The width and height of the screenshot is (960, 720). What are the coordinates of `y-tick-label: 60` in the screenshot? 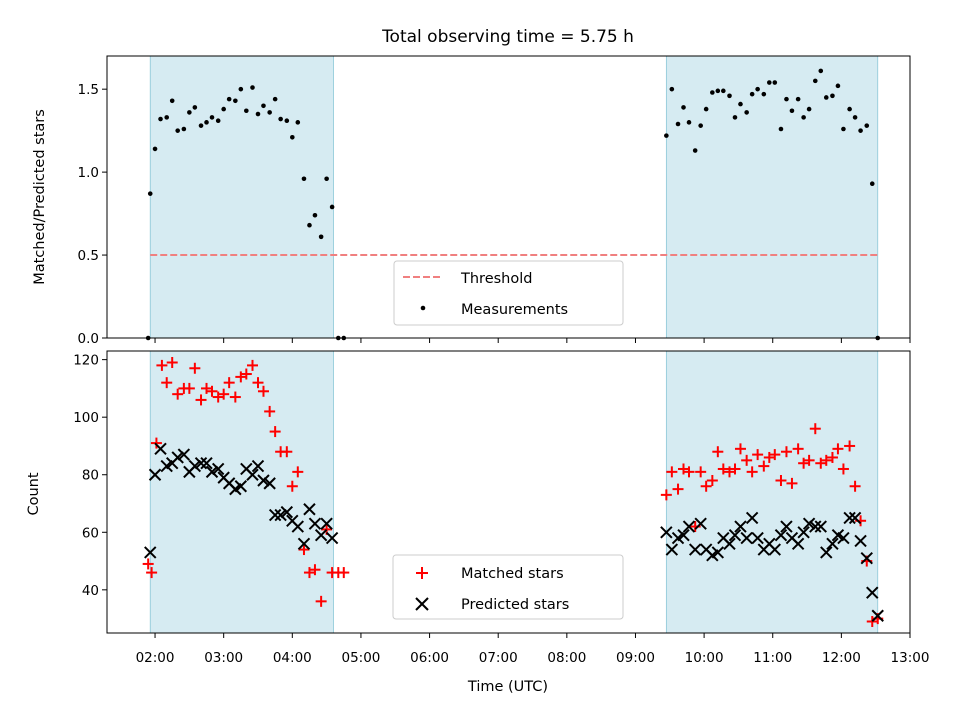 It's located at (90, 533).